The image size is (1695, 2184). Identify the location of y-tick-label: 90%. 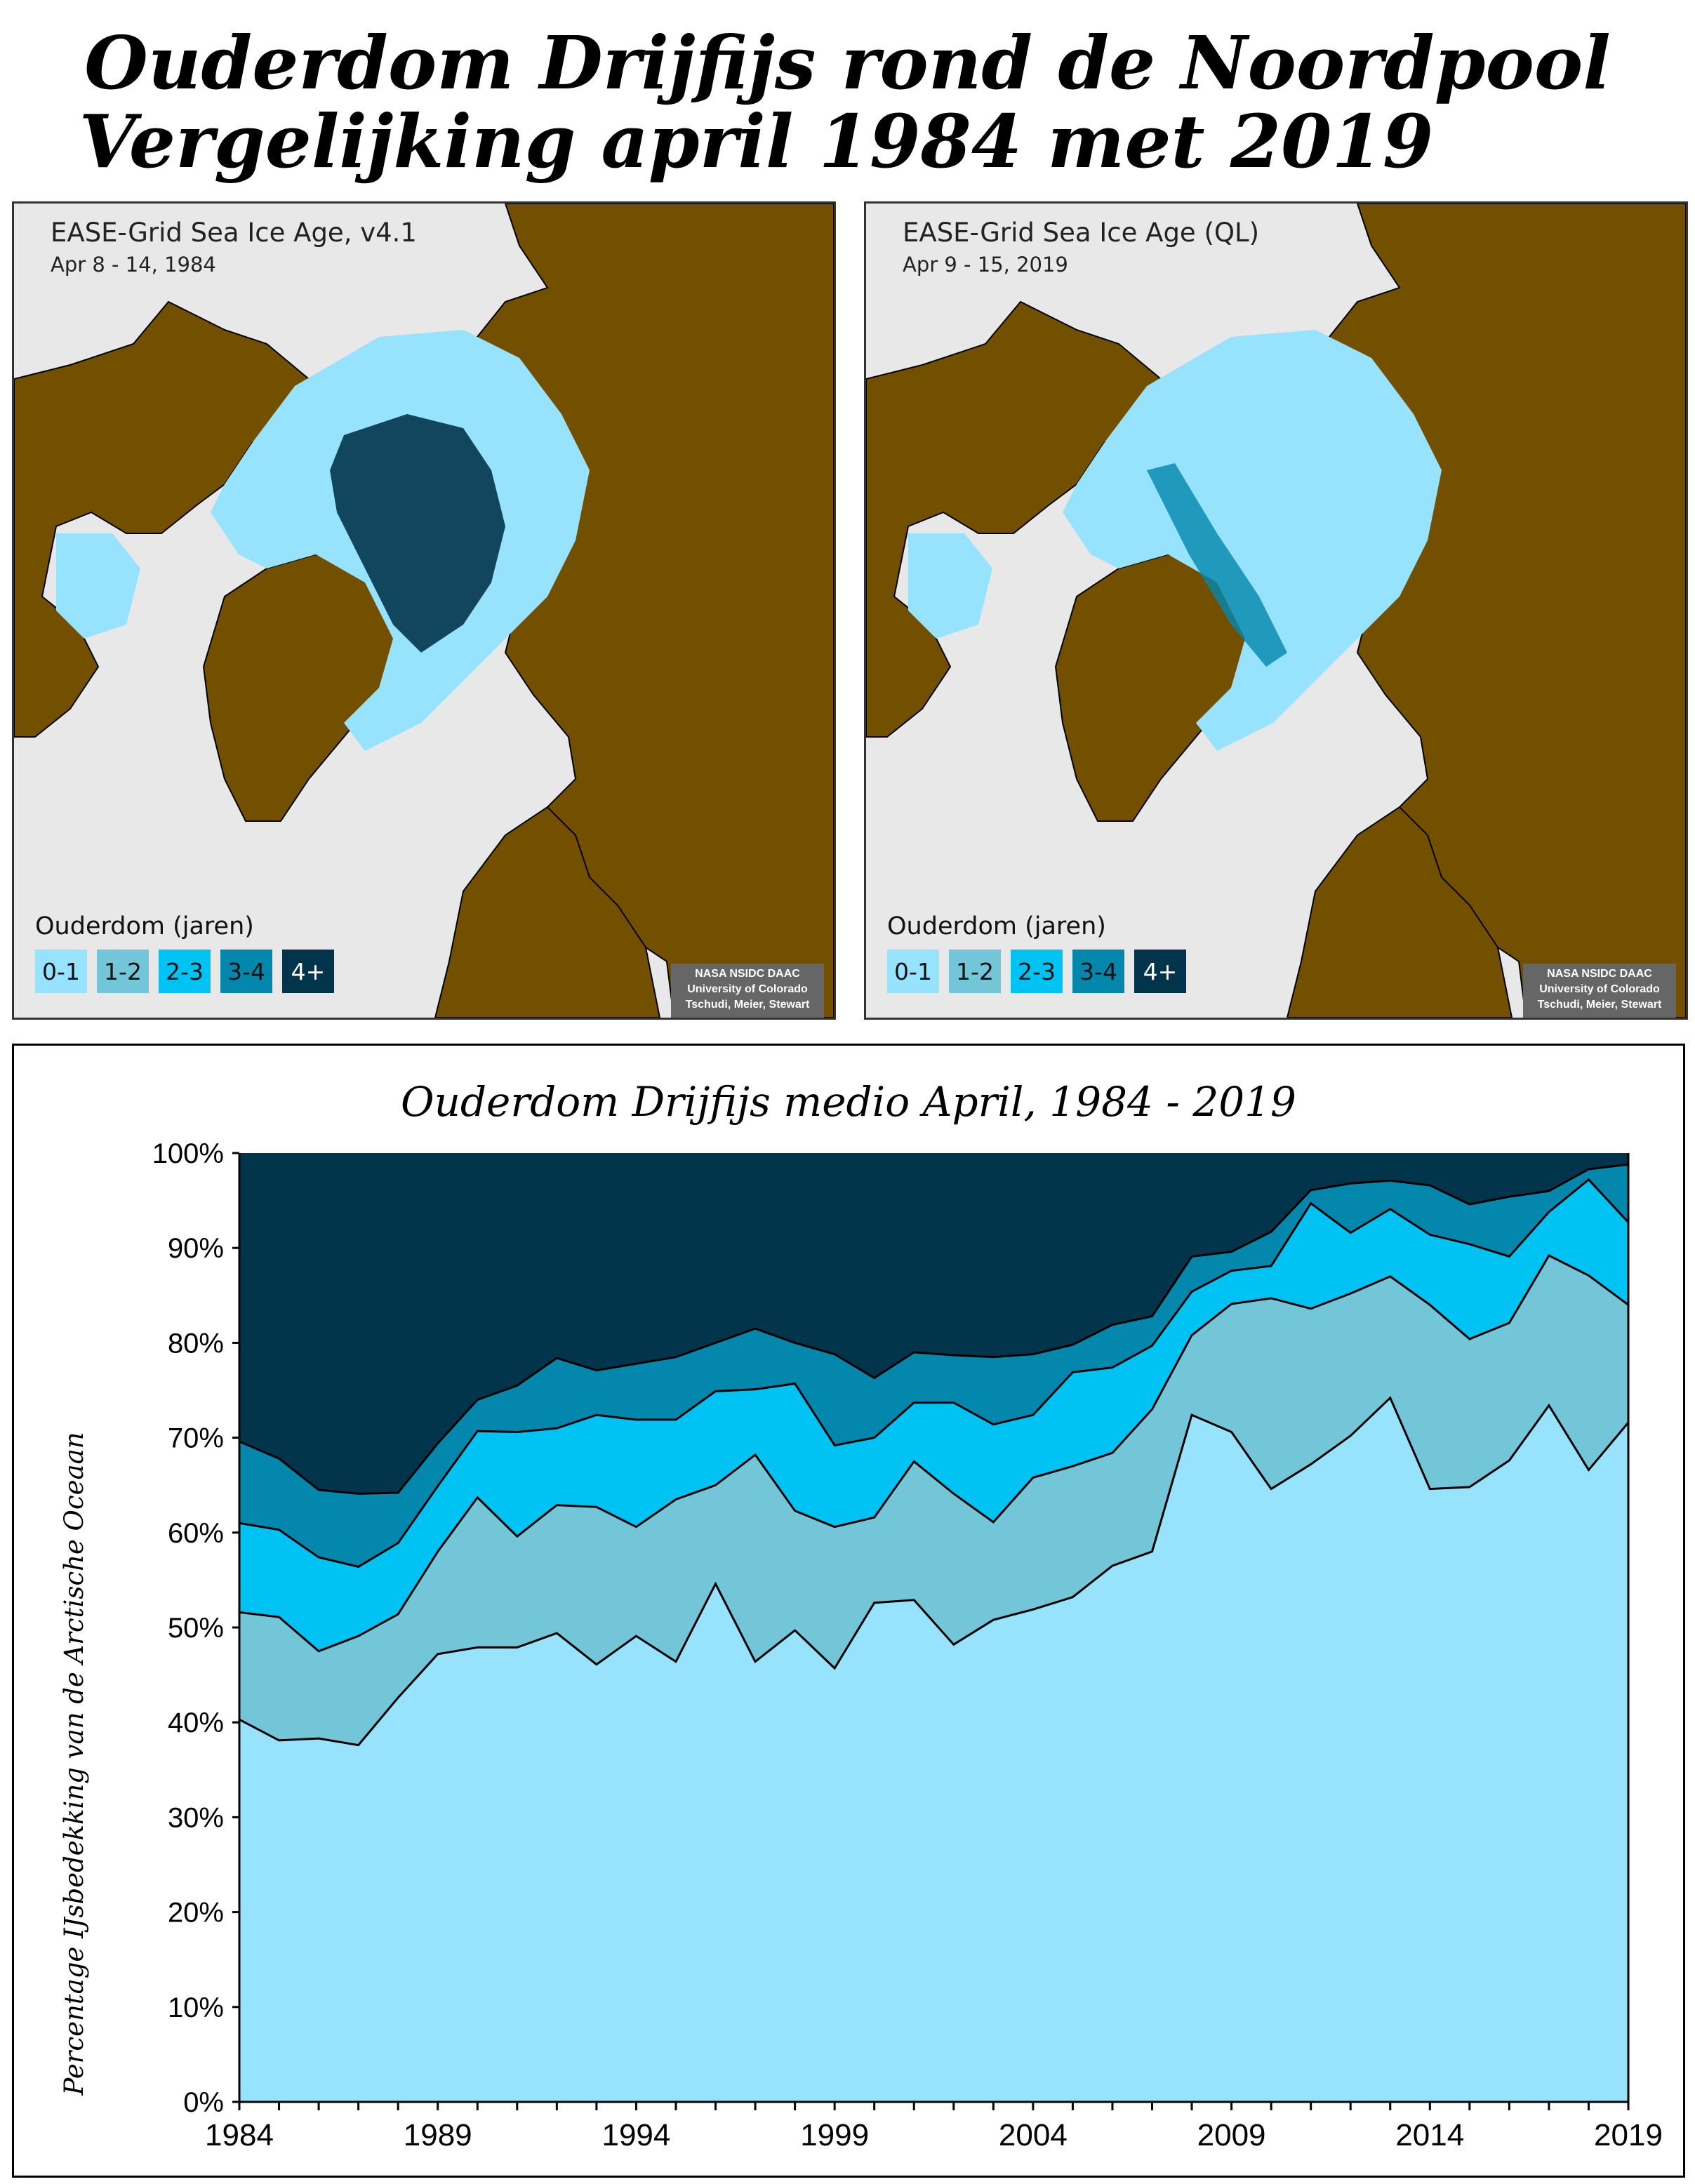
(196, 1248).